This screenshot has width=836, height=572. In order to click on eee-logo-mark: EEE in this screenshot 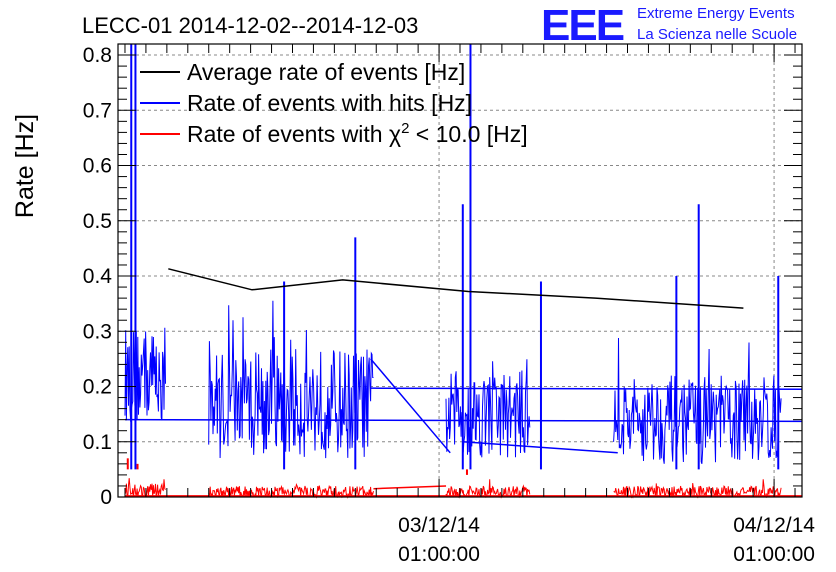, I will do `click(582, 25)`.